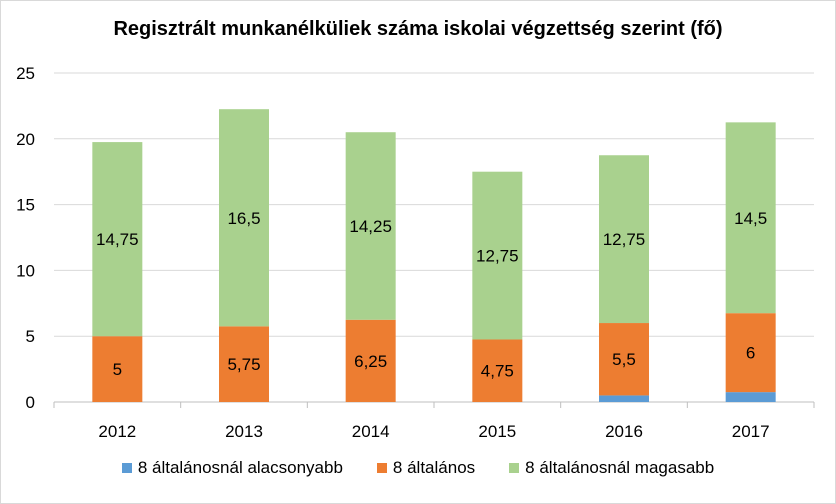 The width and height of the screenshot is (836, 504). What do you see at coordinates (30, 402) in the screenshot?
I see `y-tick-label: 0` at bounding box center [30, 402].